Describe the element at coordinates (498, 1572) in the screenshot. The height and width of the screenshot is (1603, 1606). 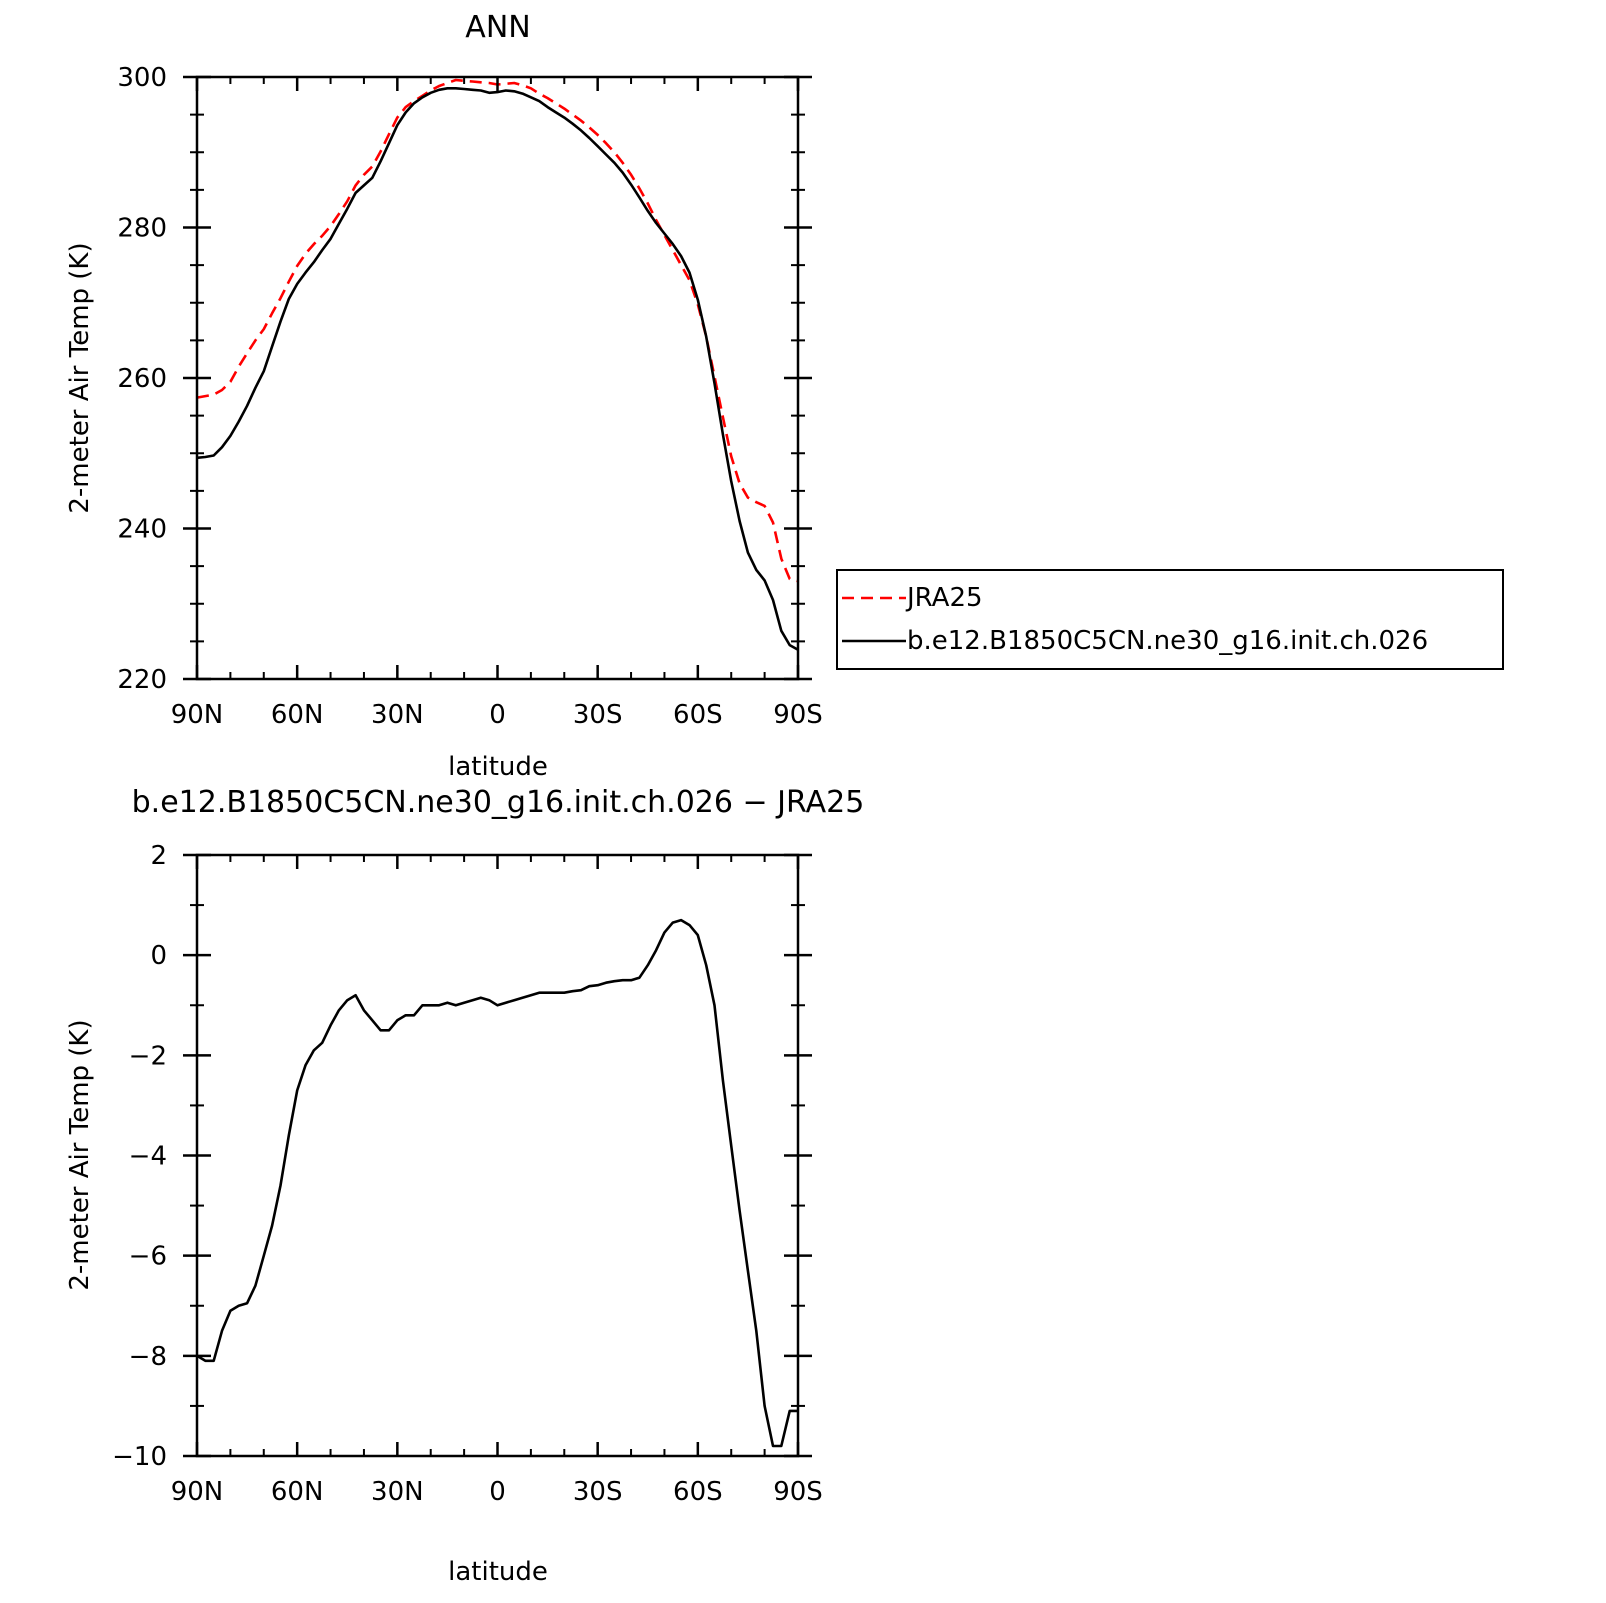
I see `bottom-x-axis-label: latitude` at that location.